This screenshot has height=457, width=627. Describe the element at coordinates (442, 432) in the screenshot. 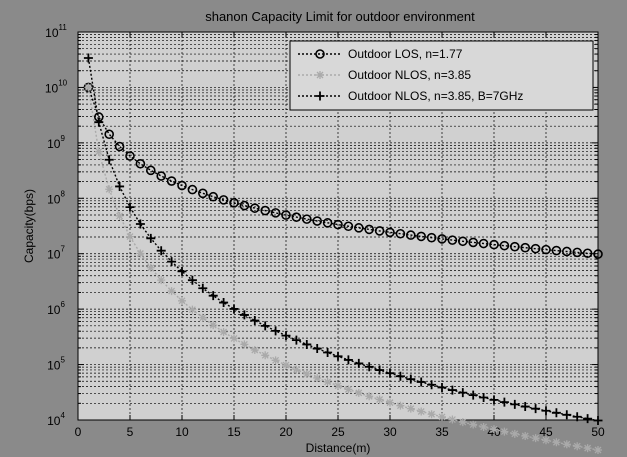

I see `x-tick-label: 35` at that location.